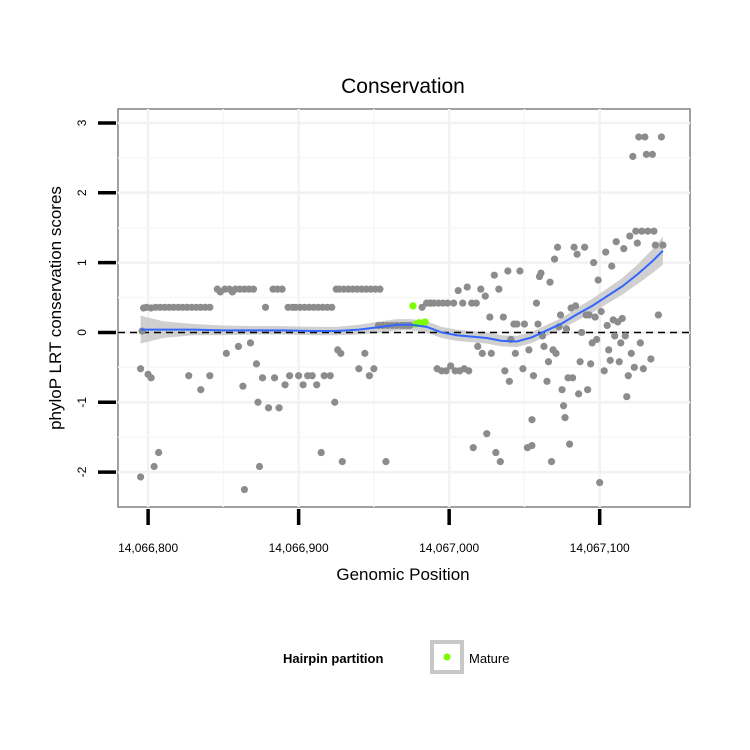  What do you see at coordinates (402, 574) in the screenshot?
I see `x-axis-title: Genomic Position` at bounding box center [402, 574].